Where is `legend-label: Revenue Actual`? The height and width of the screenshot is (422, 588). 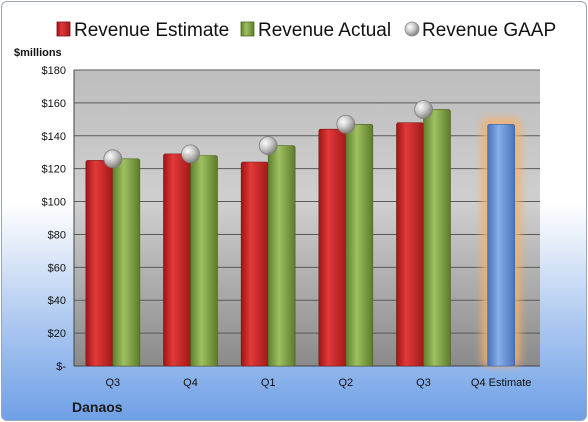
legend-label: Revenue Actual is located at coordinates (324, 30).